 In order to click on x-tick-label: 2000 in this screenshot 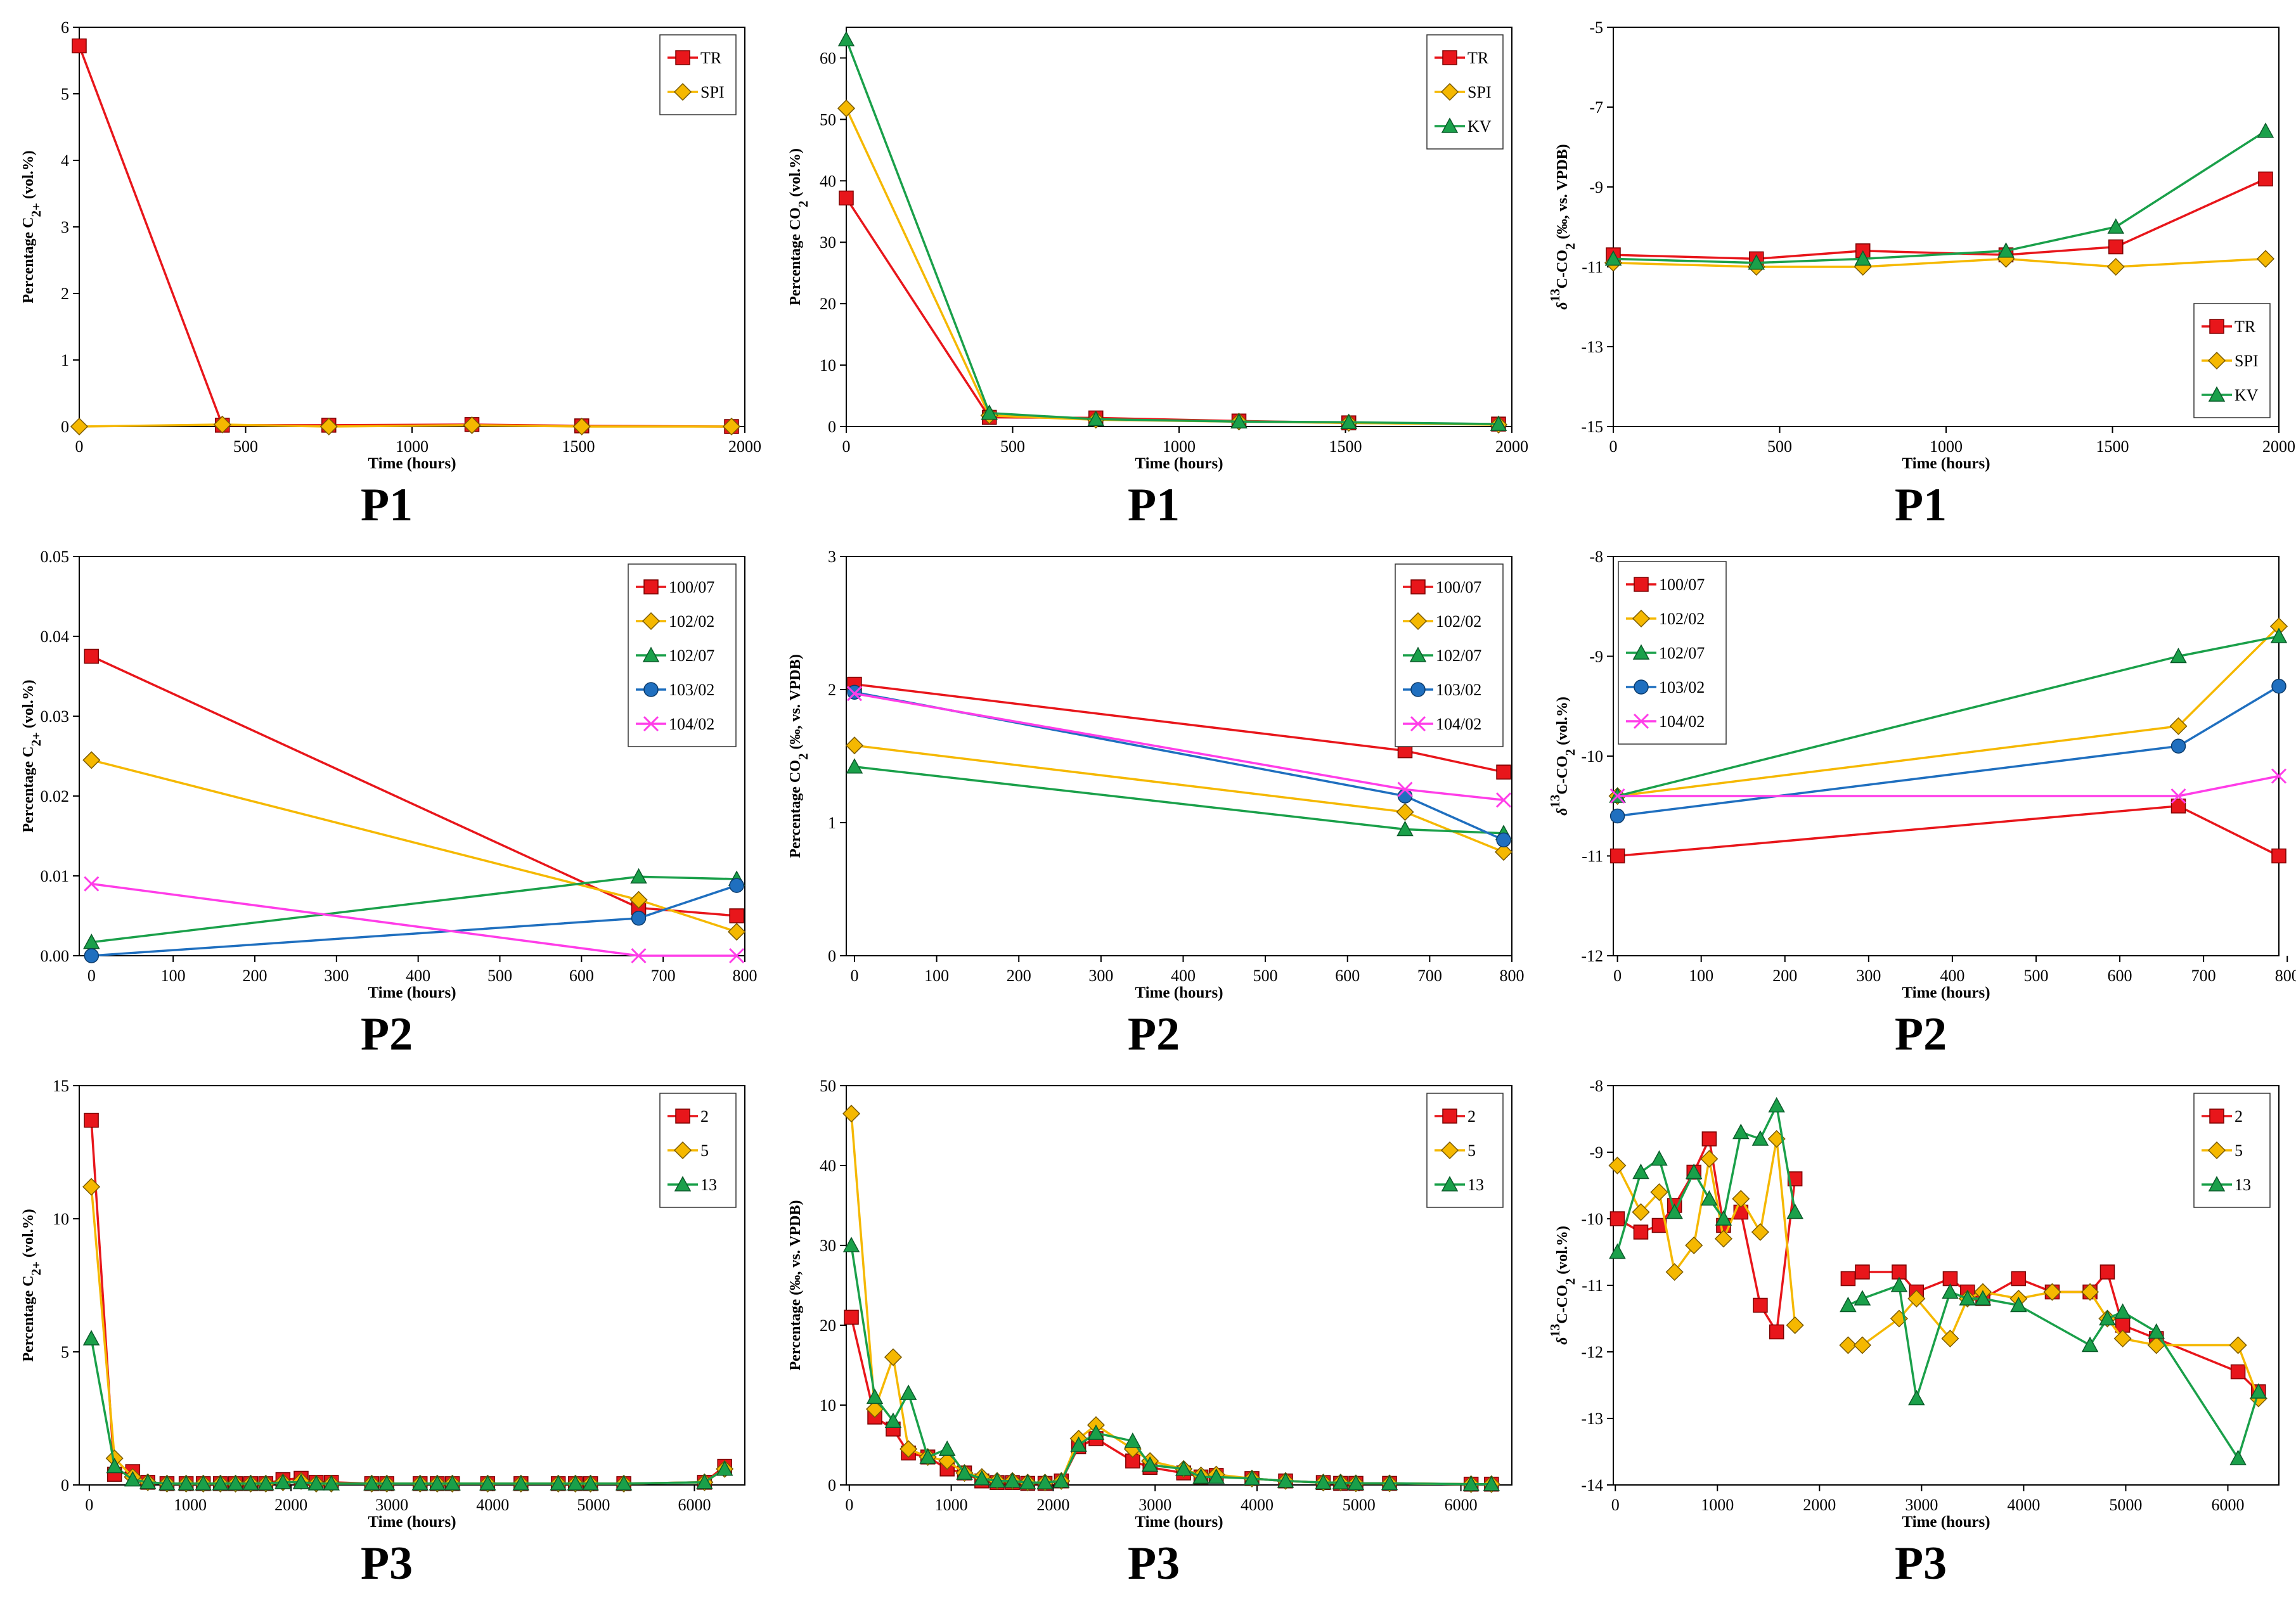, I will do `click(2278, 446)`.